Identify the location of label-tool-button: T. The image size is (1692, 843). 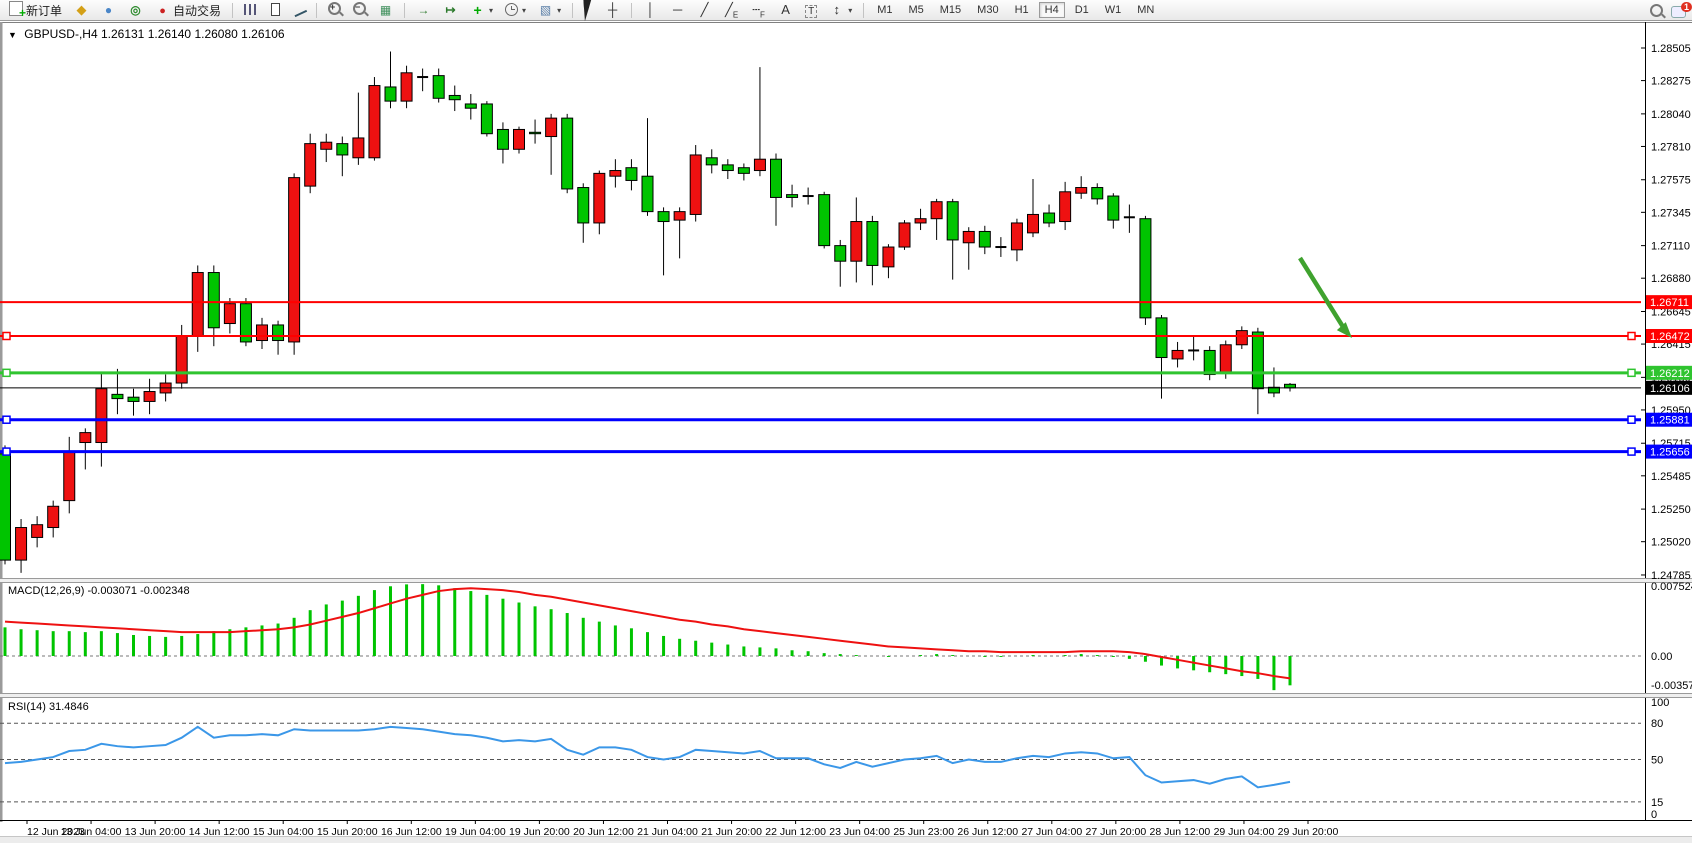
(811, 10).